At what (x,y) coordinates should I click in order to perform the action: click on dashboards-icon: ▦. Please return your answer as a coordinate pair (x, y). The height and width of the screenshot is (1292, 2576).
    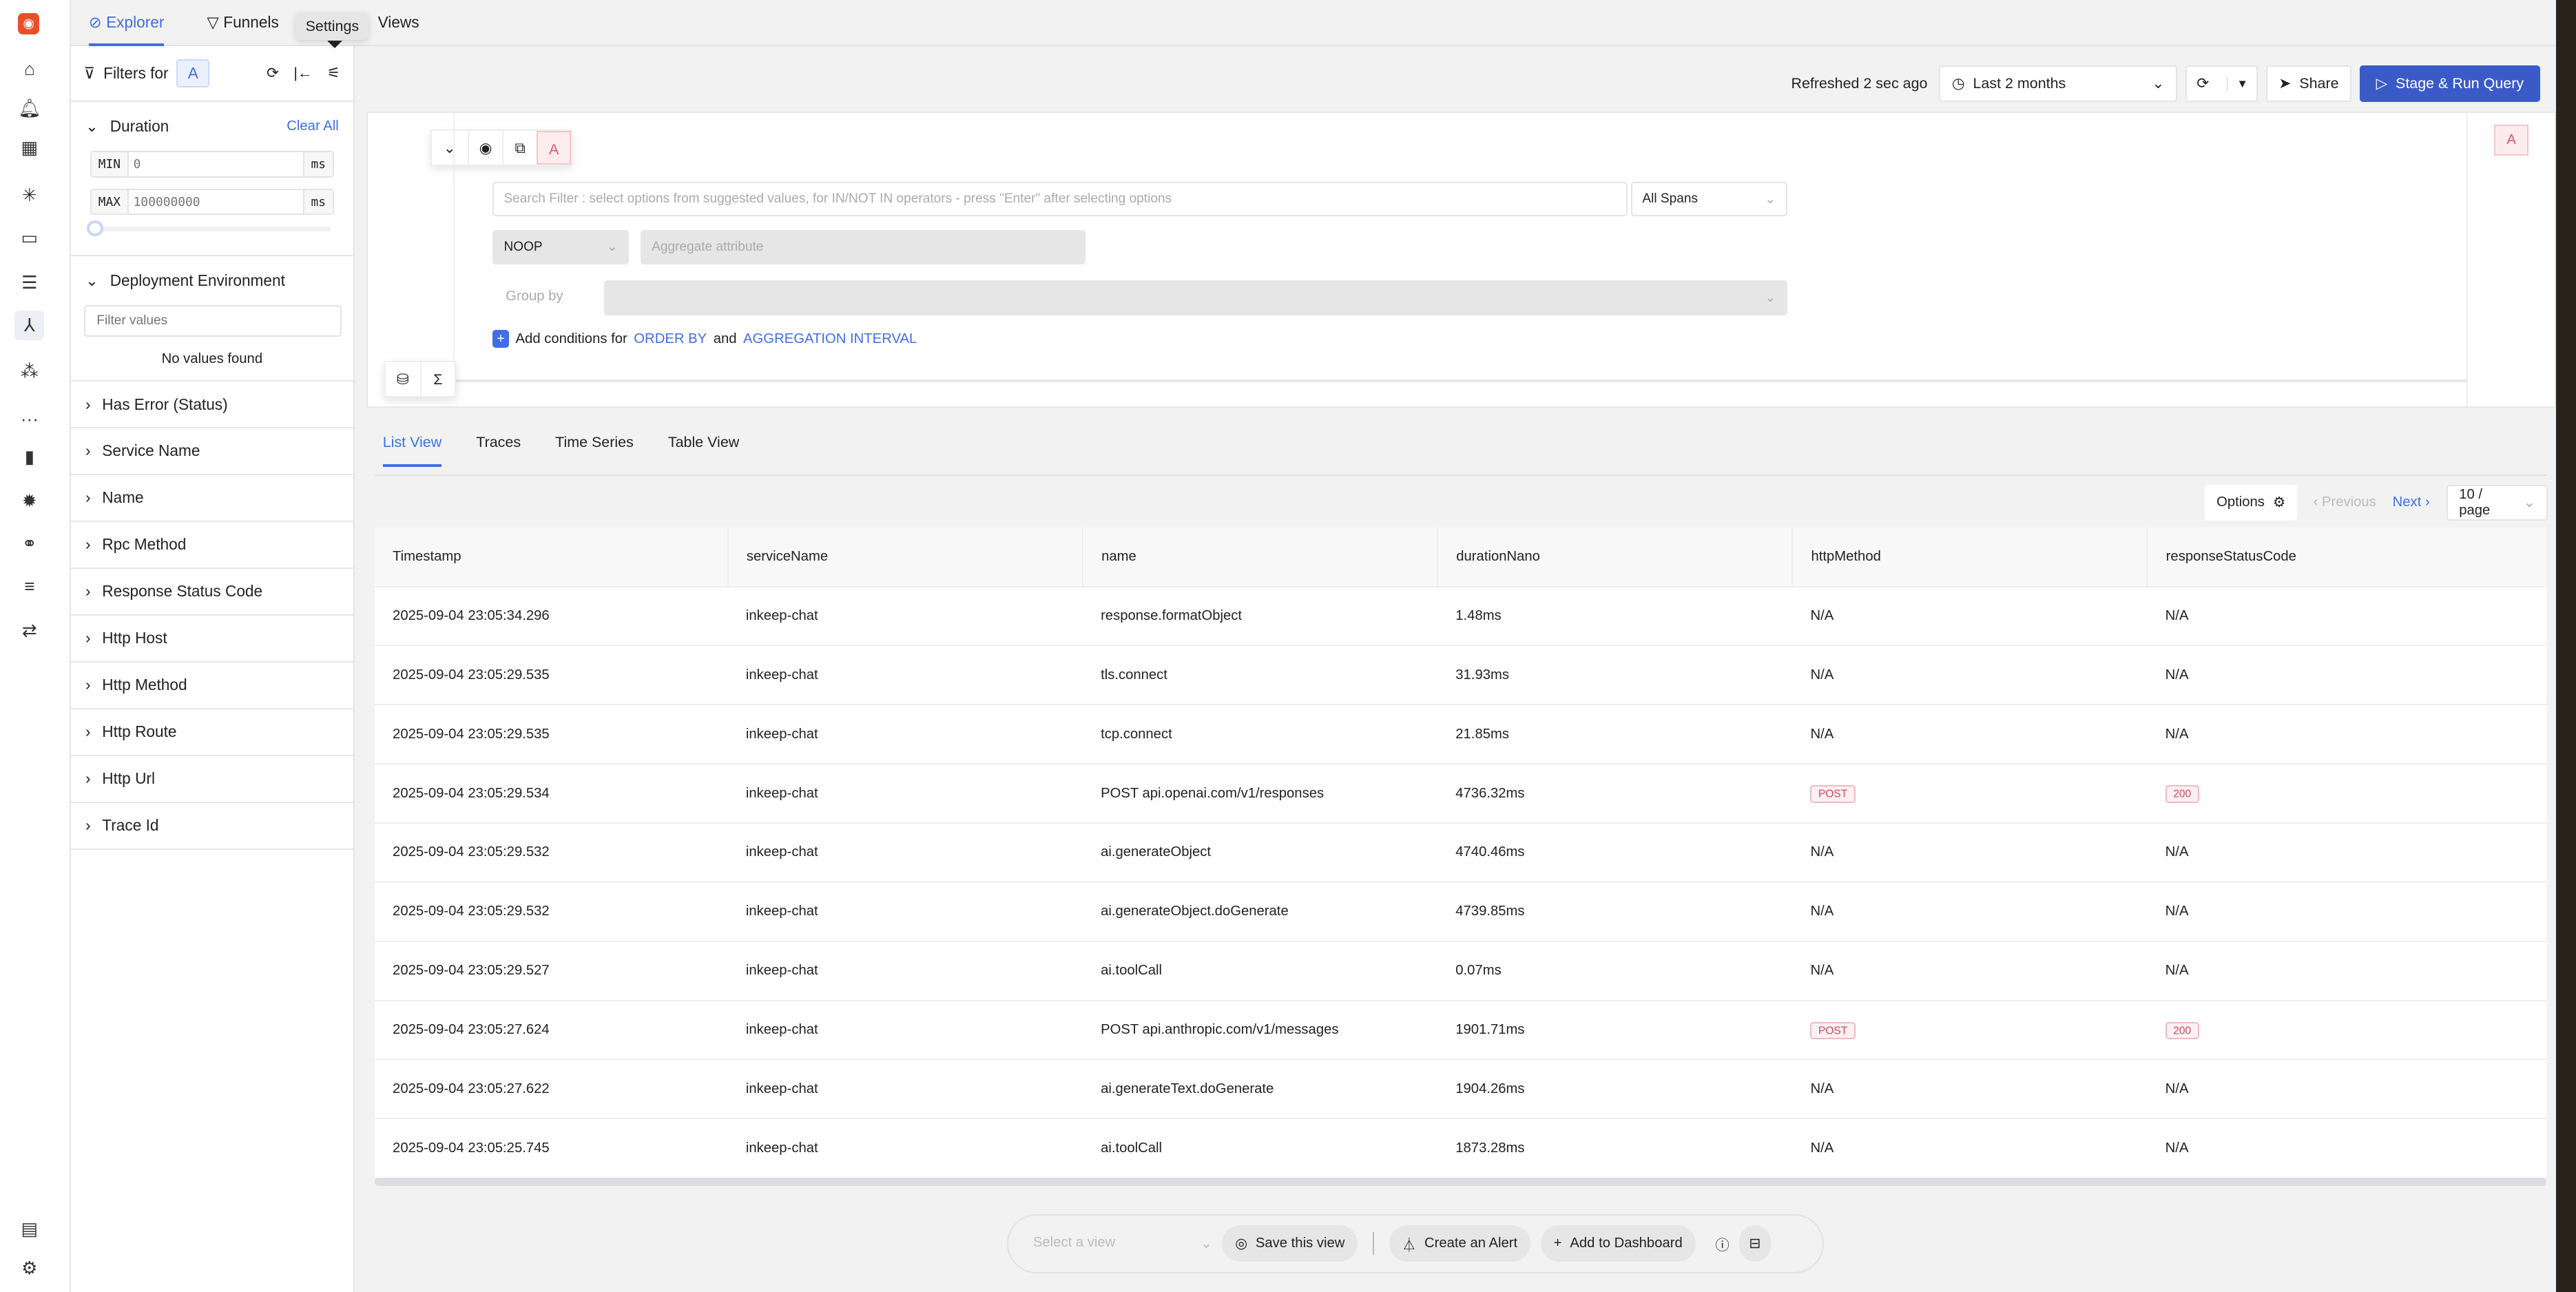
    Looking at the image, I should click on (30, 147).